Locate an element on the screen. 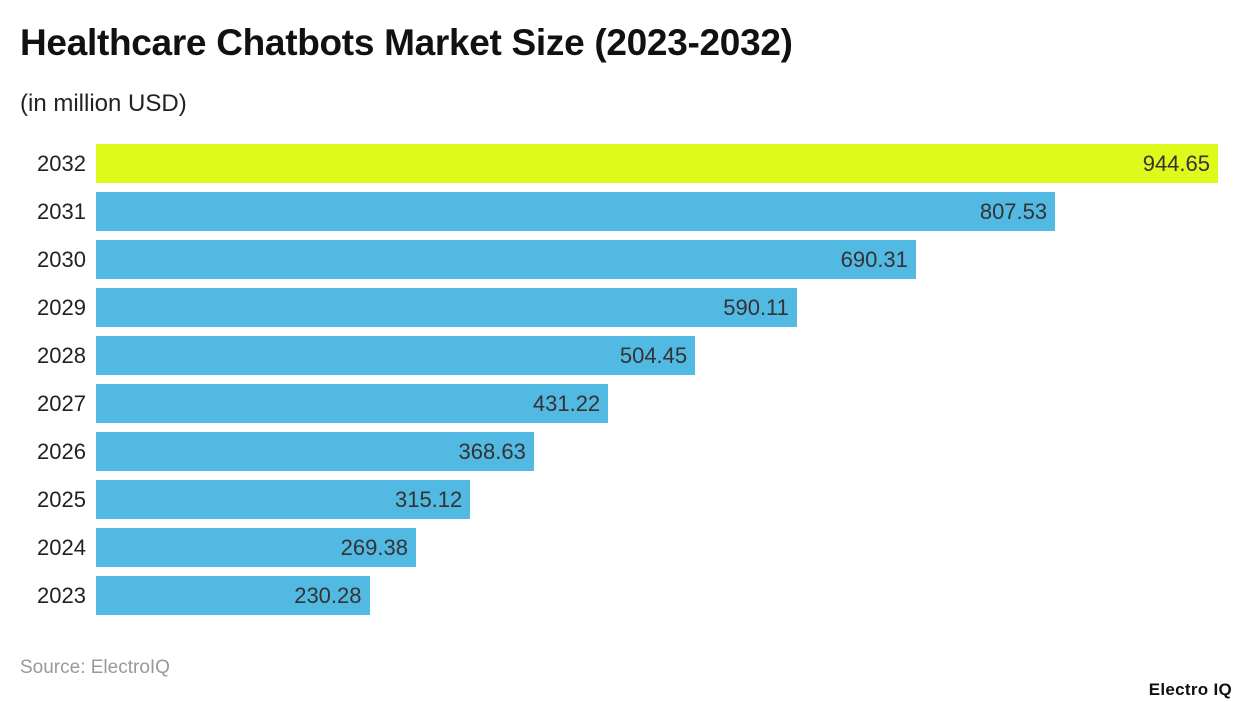 This screenshot has width=1240, height=702. bar-2027 is located at coordinates (352, 403).